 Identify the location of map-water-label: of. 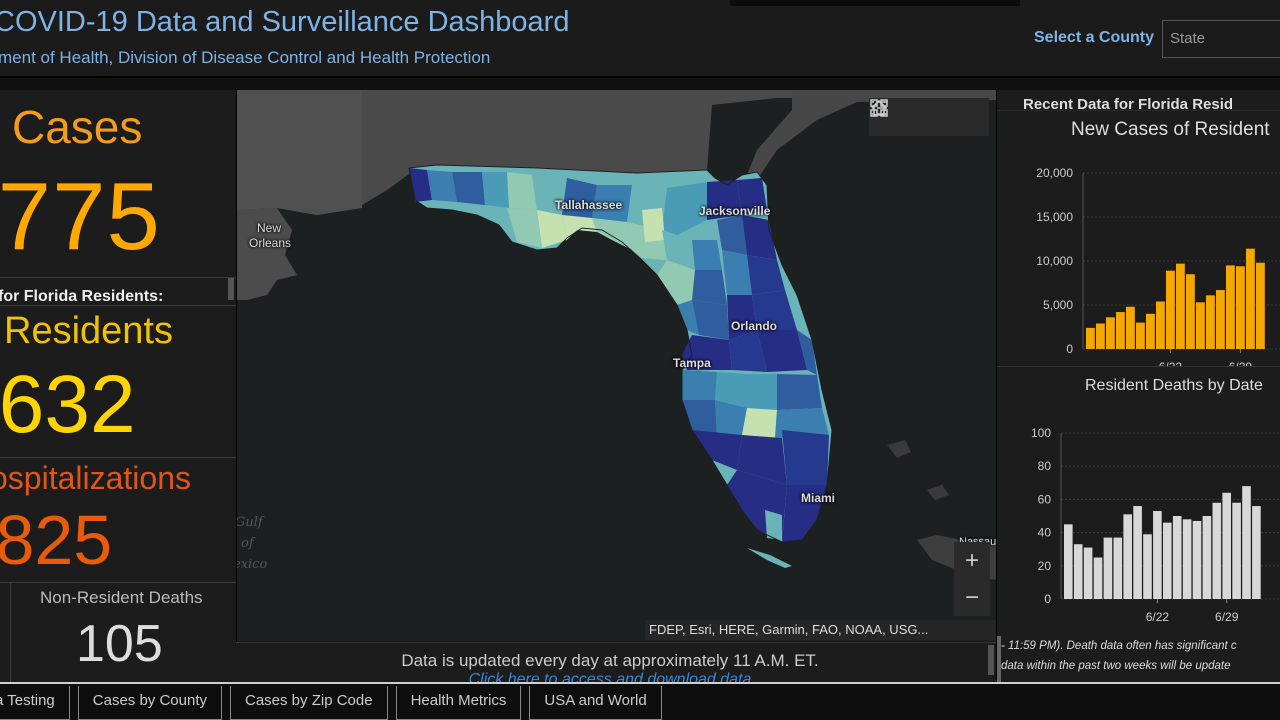
(247, 543).